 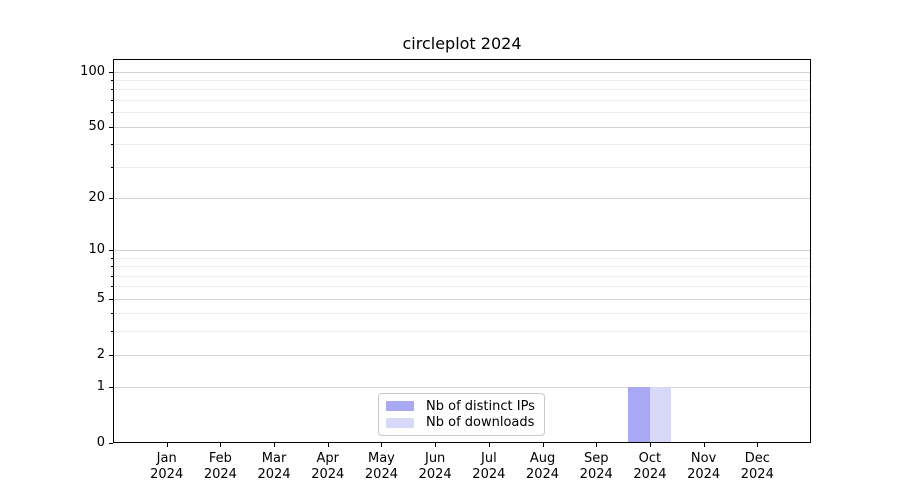 What do you see at coordinates (100, 387) in the screenshot?
I see `y-tick-label: 1` at bounding box center [100, 387].